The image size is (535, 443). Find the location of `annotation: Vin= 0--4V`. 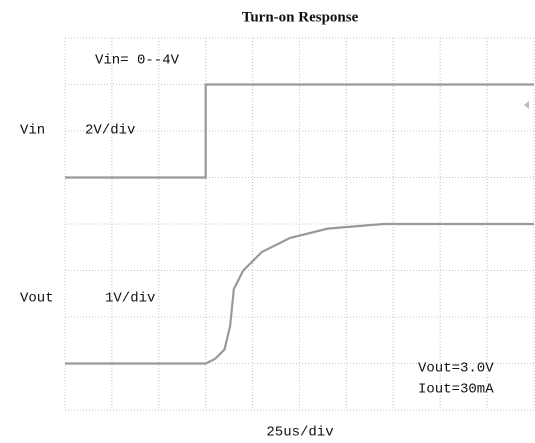

annotation: Vin= 0--4V is located at coordinates (137, 61).